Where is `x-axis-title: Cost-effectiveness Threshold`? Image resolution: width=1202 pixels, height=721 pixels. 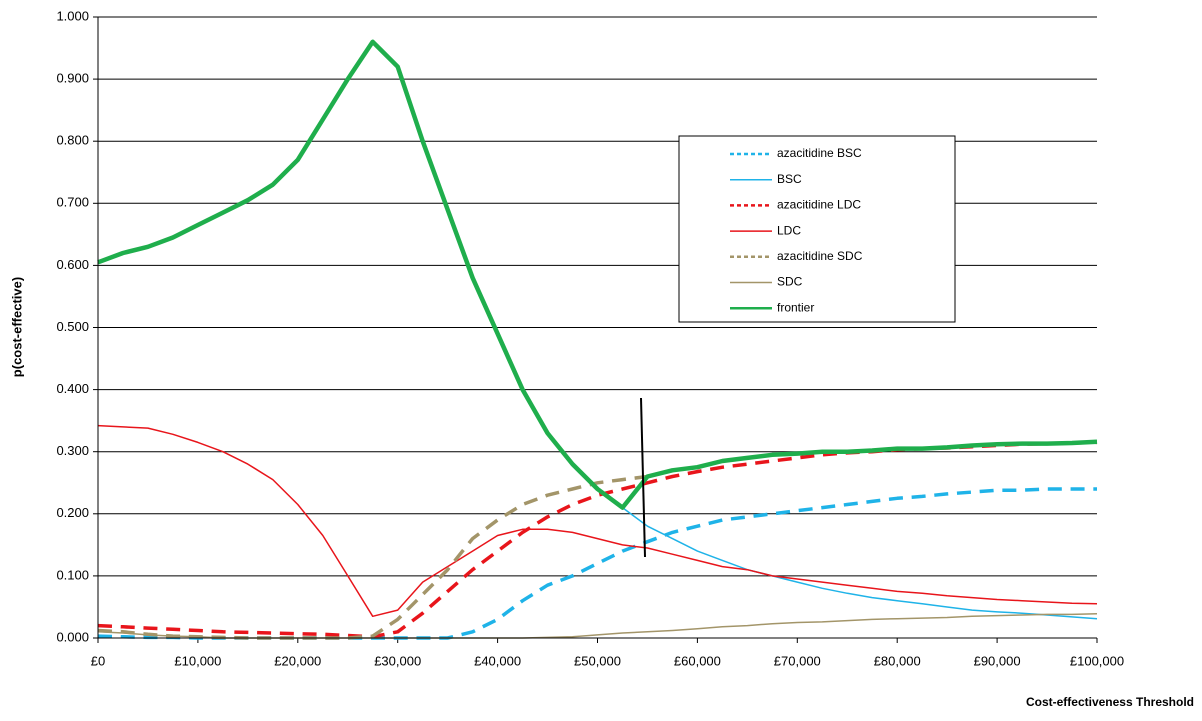
x-axis-title: Cost-effectiveness Threshold is located at coordinates (1110, 702).